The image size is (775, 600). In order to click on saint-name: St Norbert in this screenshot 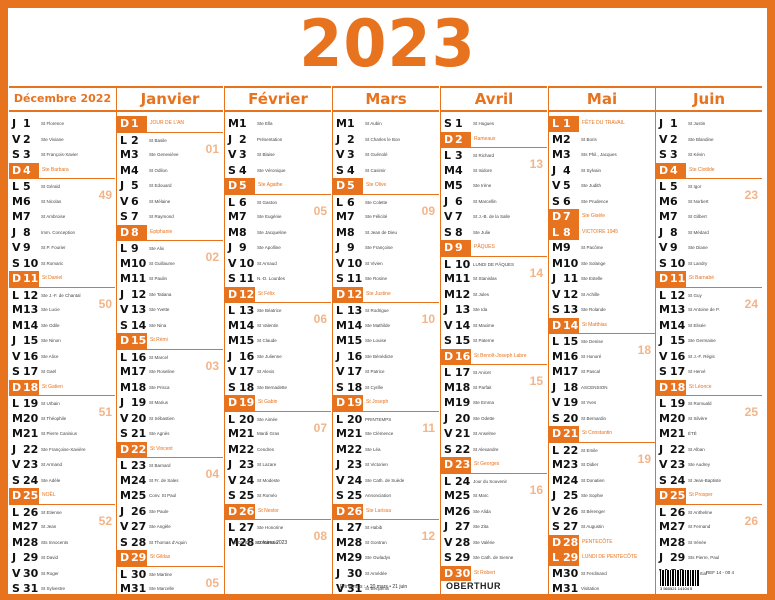, I will do `click(698, 201)`.